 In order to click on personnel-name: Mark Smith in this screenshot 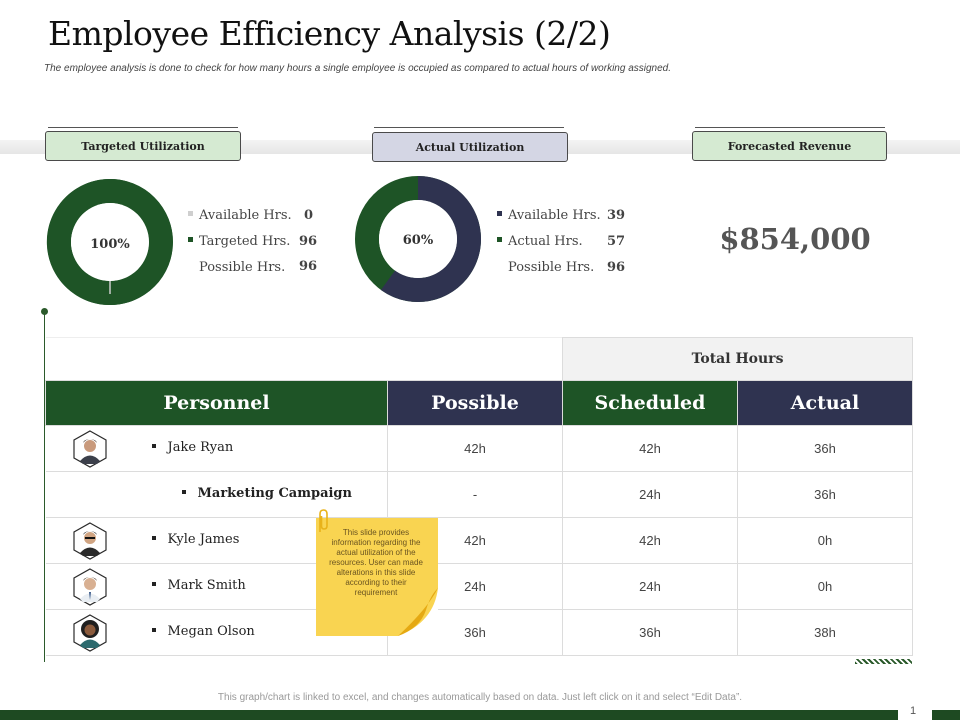, I will do `click(198, 585)`.